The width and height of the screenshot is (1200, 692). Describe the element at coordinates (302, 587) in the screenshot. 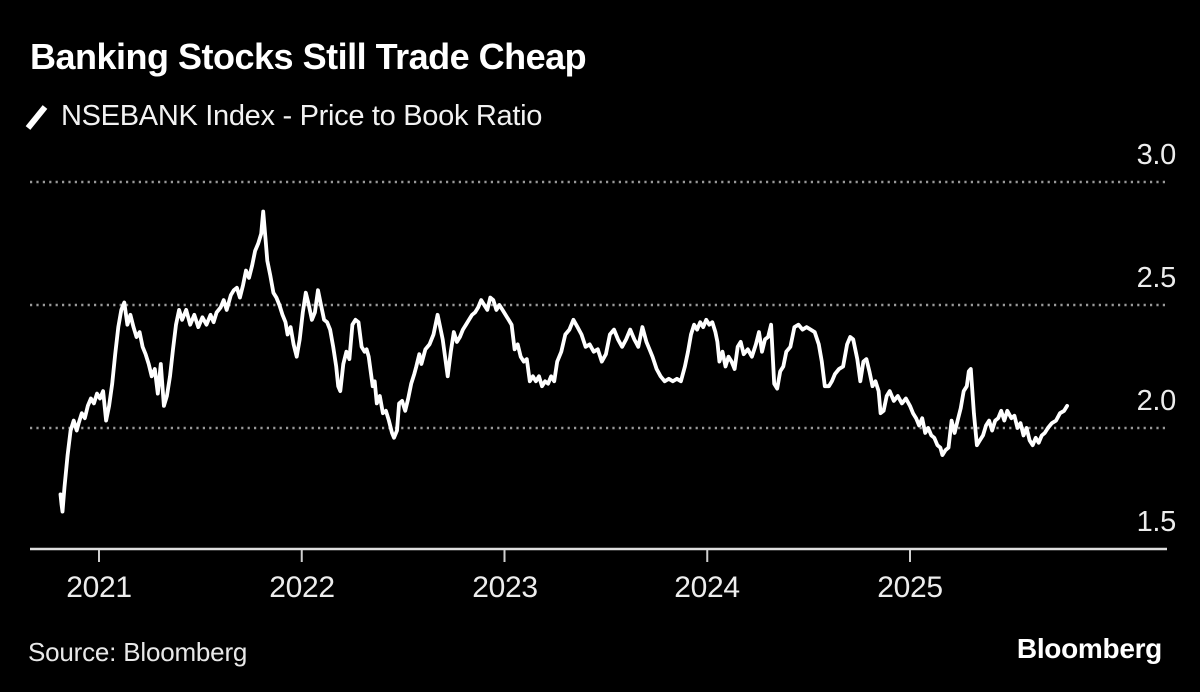

I see `x-axis-label-2022: 2022` at that location.